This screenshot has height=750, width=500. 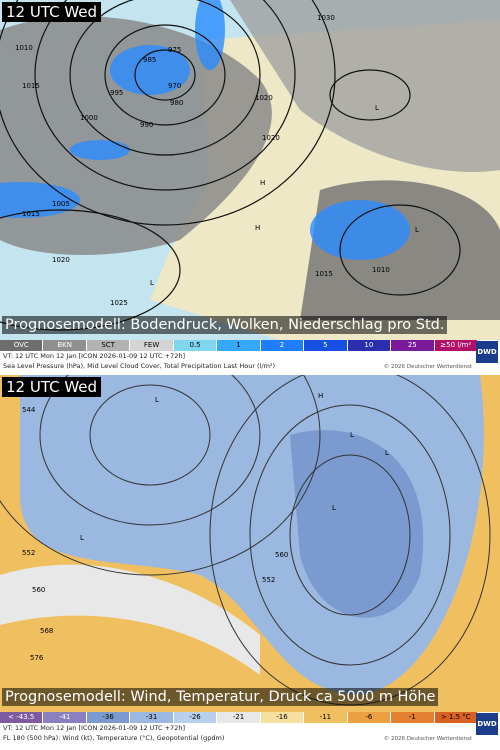 I want to click on legend-item: 0.5, so click(x=195, y=345).